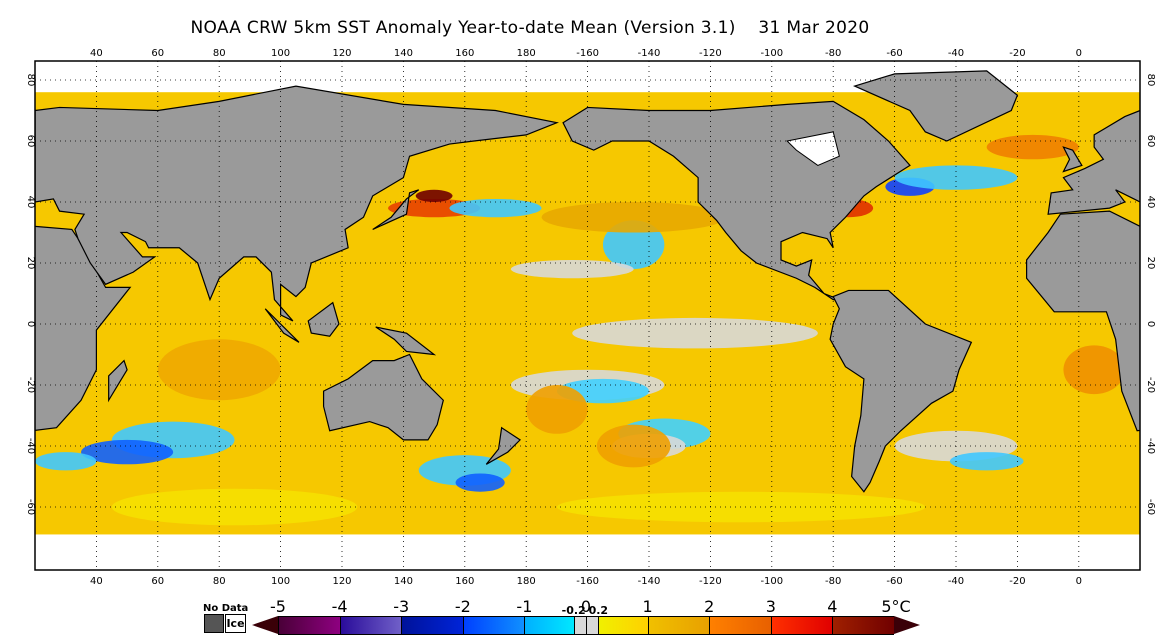 This screenshot has width=1174, height=640. I want to click on hudson-bay, so click(813, 148).